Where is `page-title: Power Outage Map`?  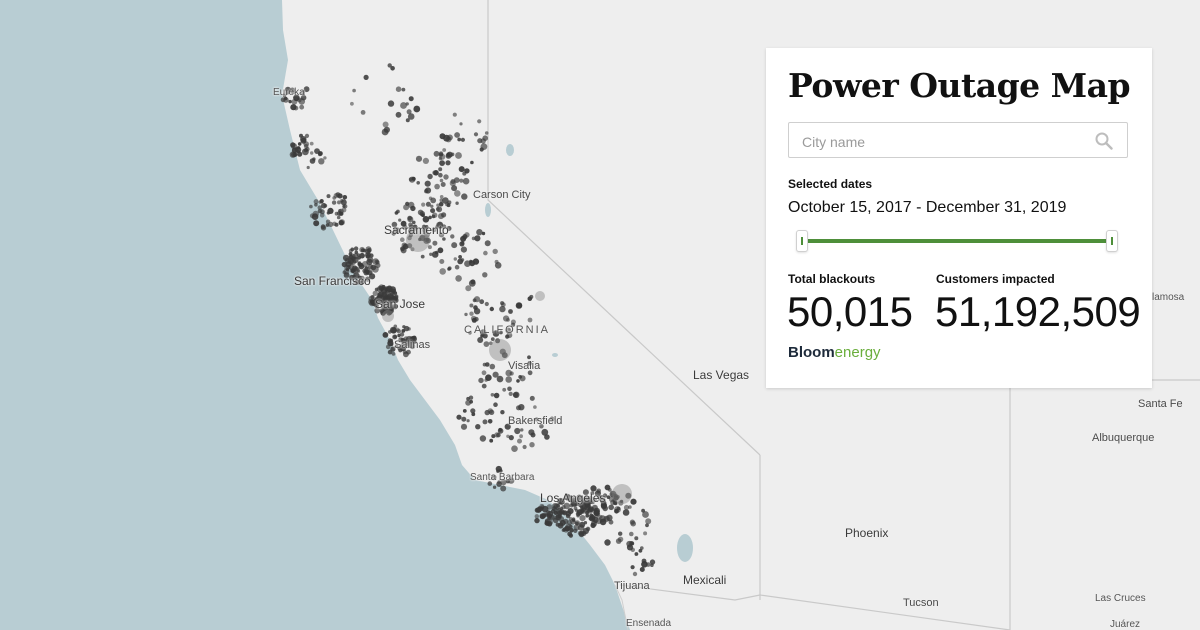 page-title: Power Outage Map is located at coordinates (959, 85).